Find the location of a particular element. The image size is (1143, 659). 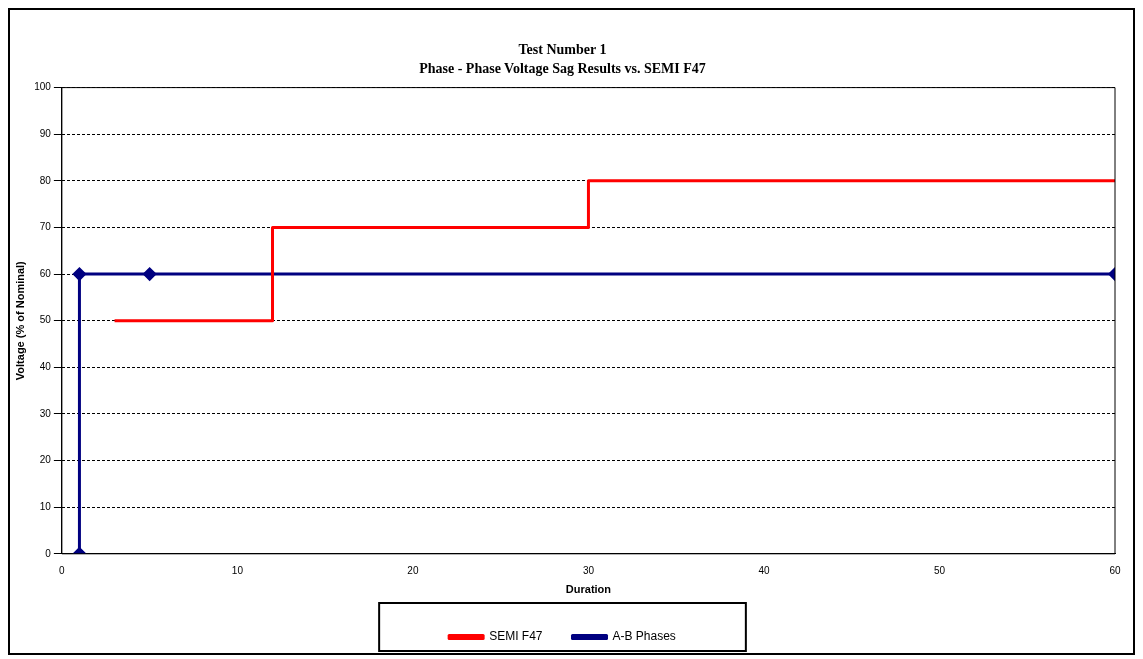

y-tick-label: 70 is located at coordinates (45, 227).